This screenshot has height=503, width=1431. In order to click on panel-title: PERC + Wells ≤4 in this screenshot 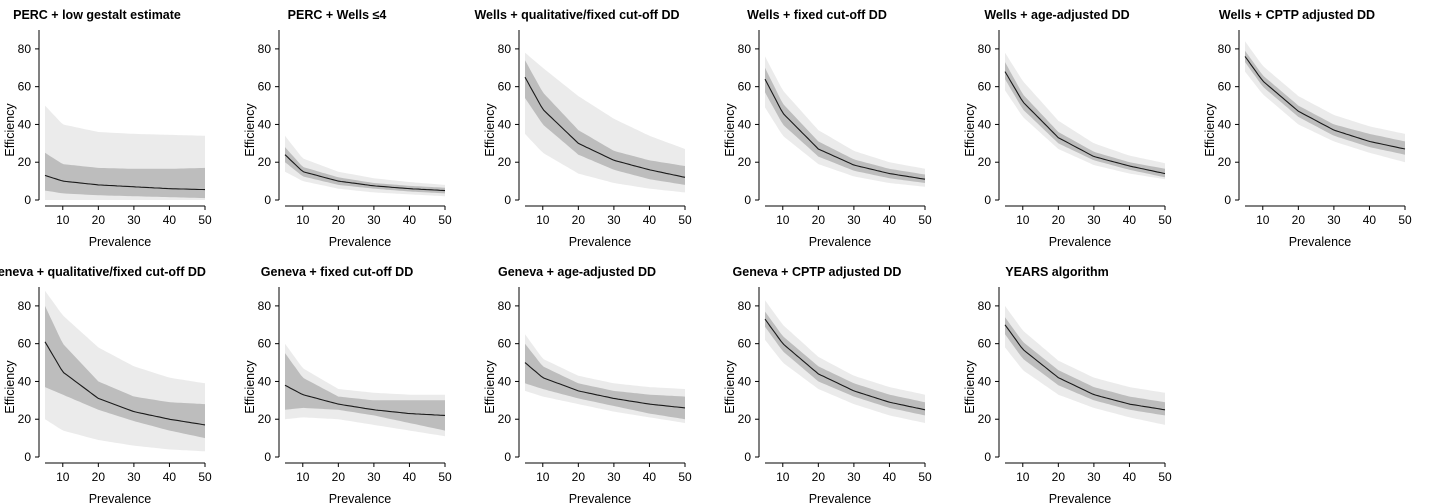, I will do `click(337, 15)`.